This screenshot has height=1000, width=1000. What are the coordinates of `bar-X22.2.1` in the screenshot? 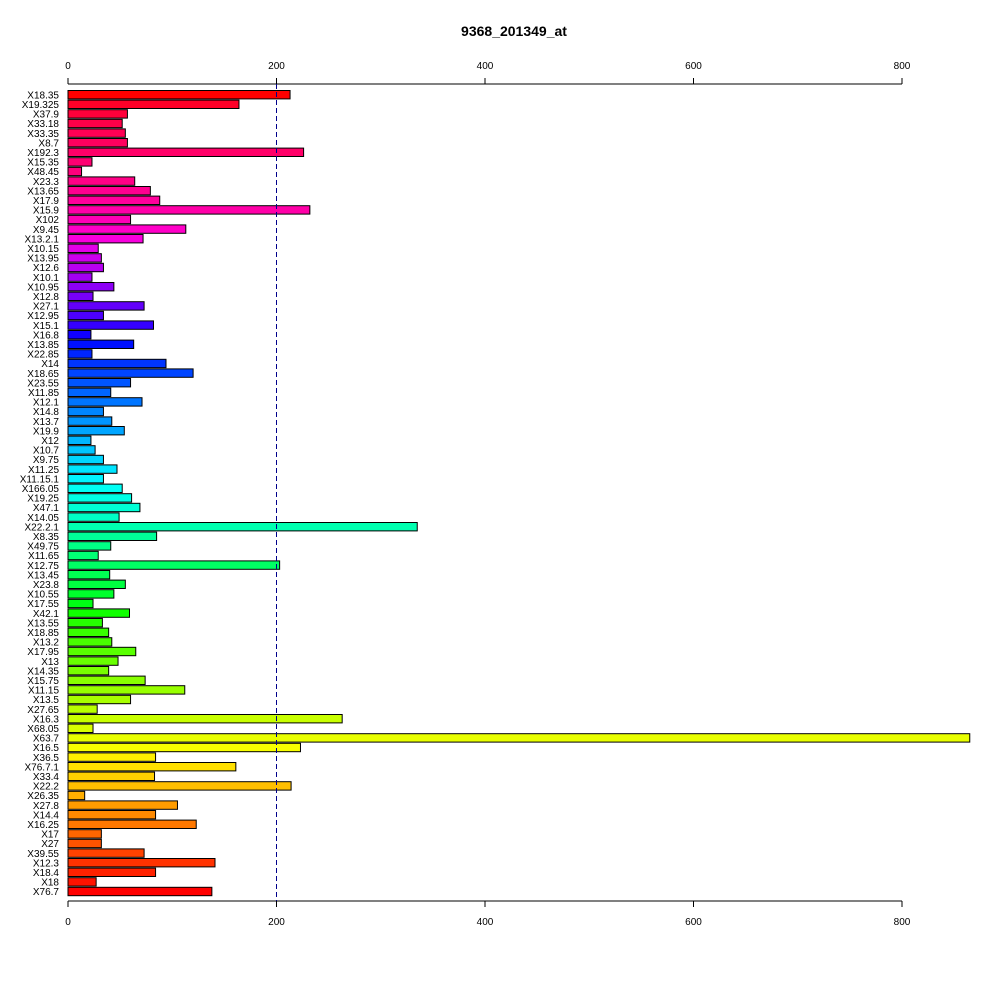 It's located at (242, 527).